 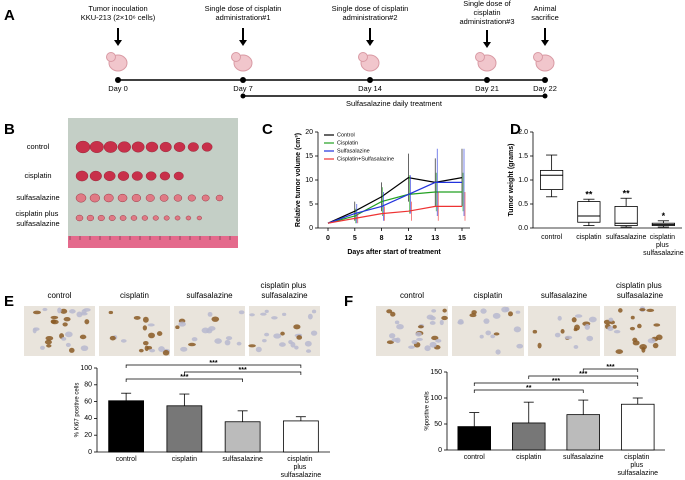 I want to click on panel-label: C, so click(x=267, y=129).